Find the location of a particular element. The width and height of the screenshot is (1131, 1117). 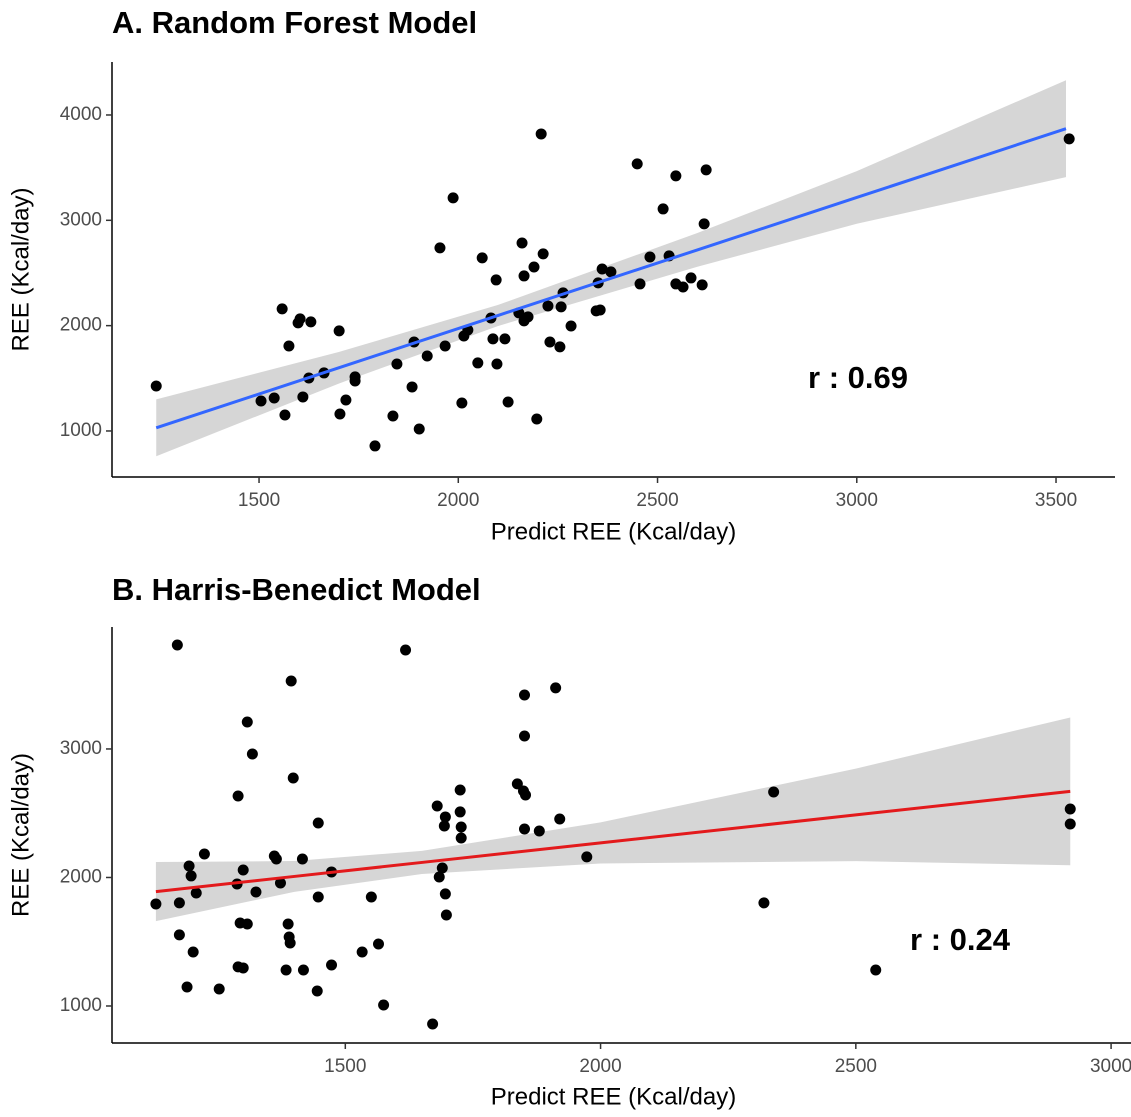

chart-title: A. Random Forest Model is located at coordinates (294, 22).